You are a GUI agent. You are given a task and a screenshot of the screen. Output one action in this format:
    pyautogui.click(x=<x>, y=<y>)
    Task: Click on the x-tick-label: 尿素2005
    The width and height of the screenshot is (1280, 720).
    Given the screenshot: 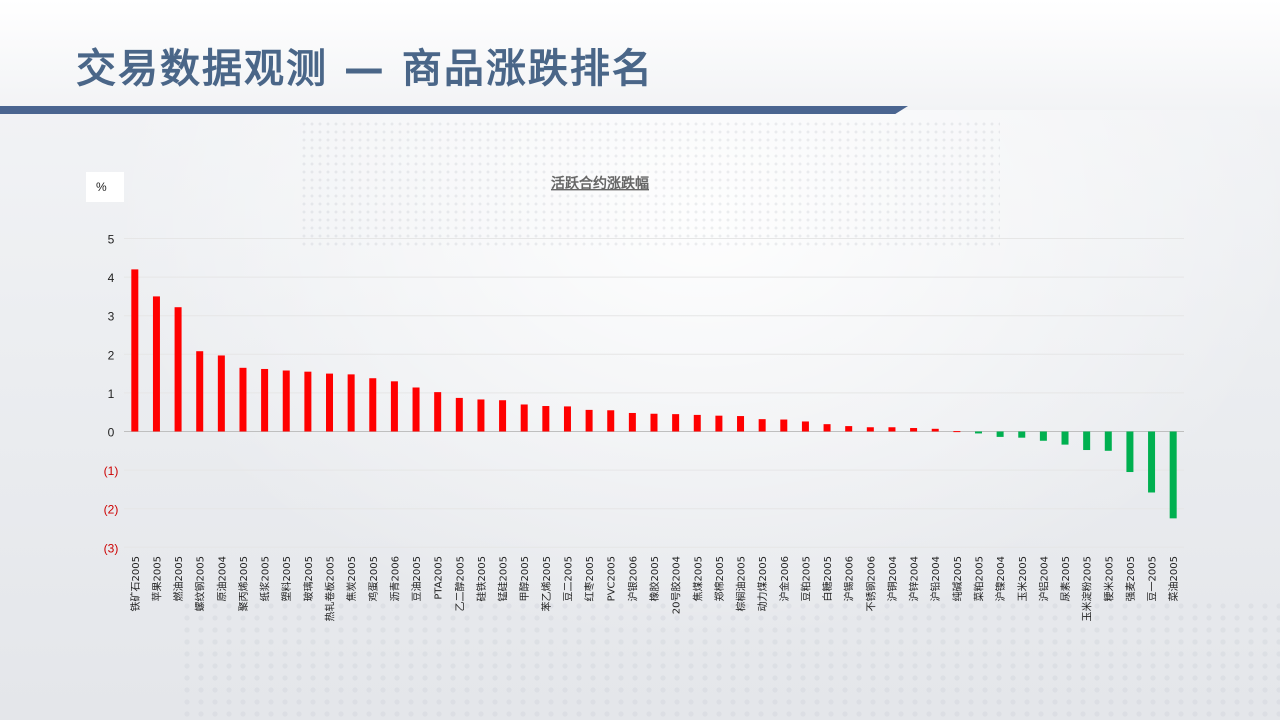 What is the action you would take?
    pyautogui.click(x=1065, y=578)
    